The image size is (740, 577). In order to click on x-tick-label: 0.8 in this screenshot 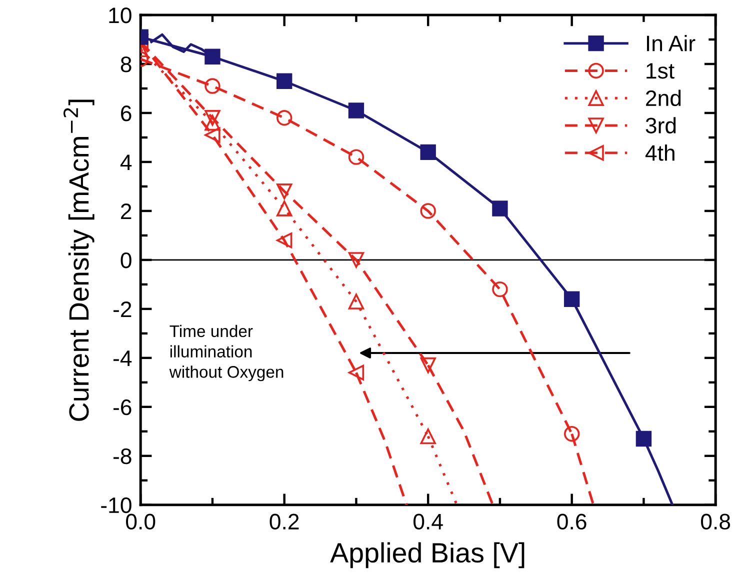, I will do `click(715, 522)`.